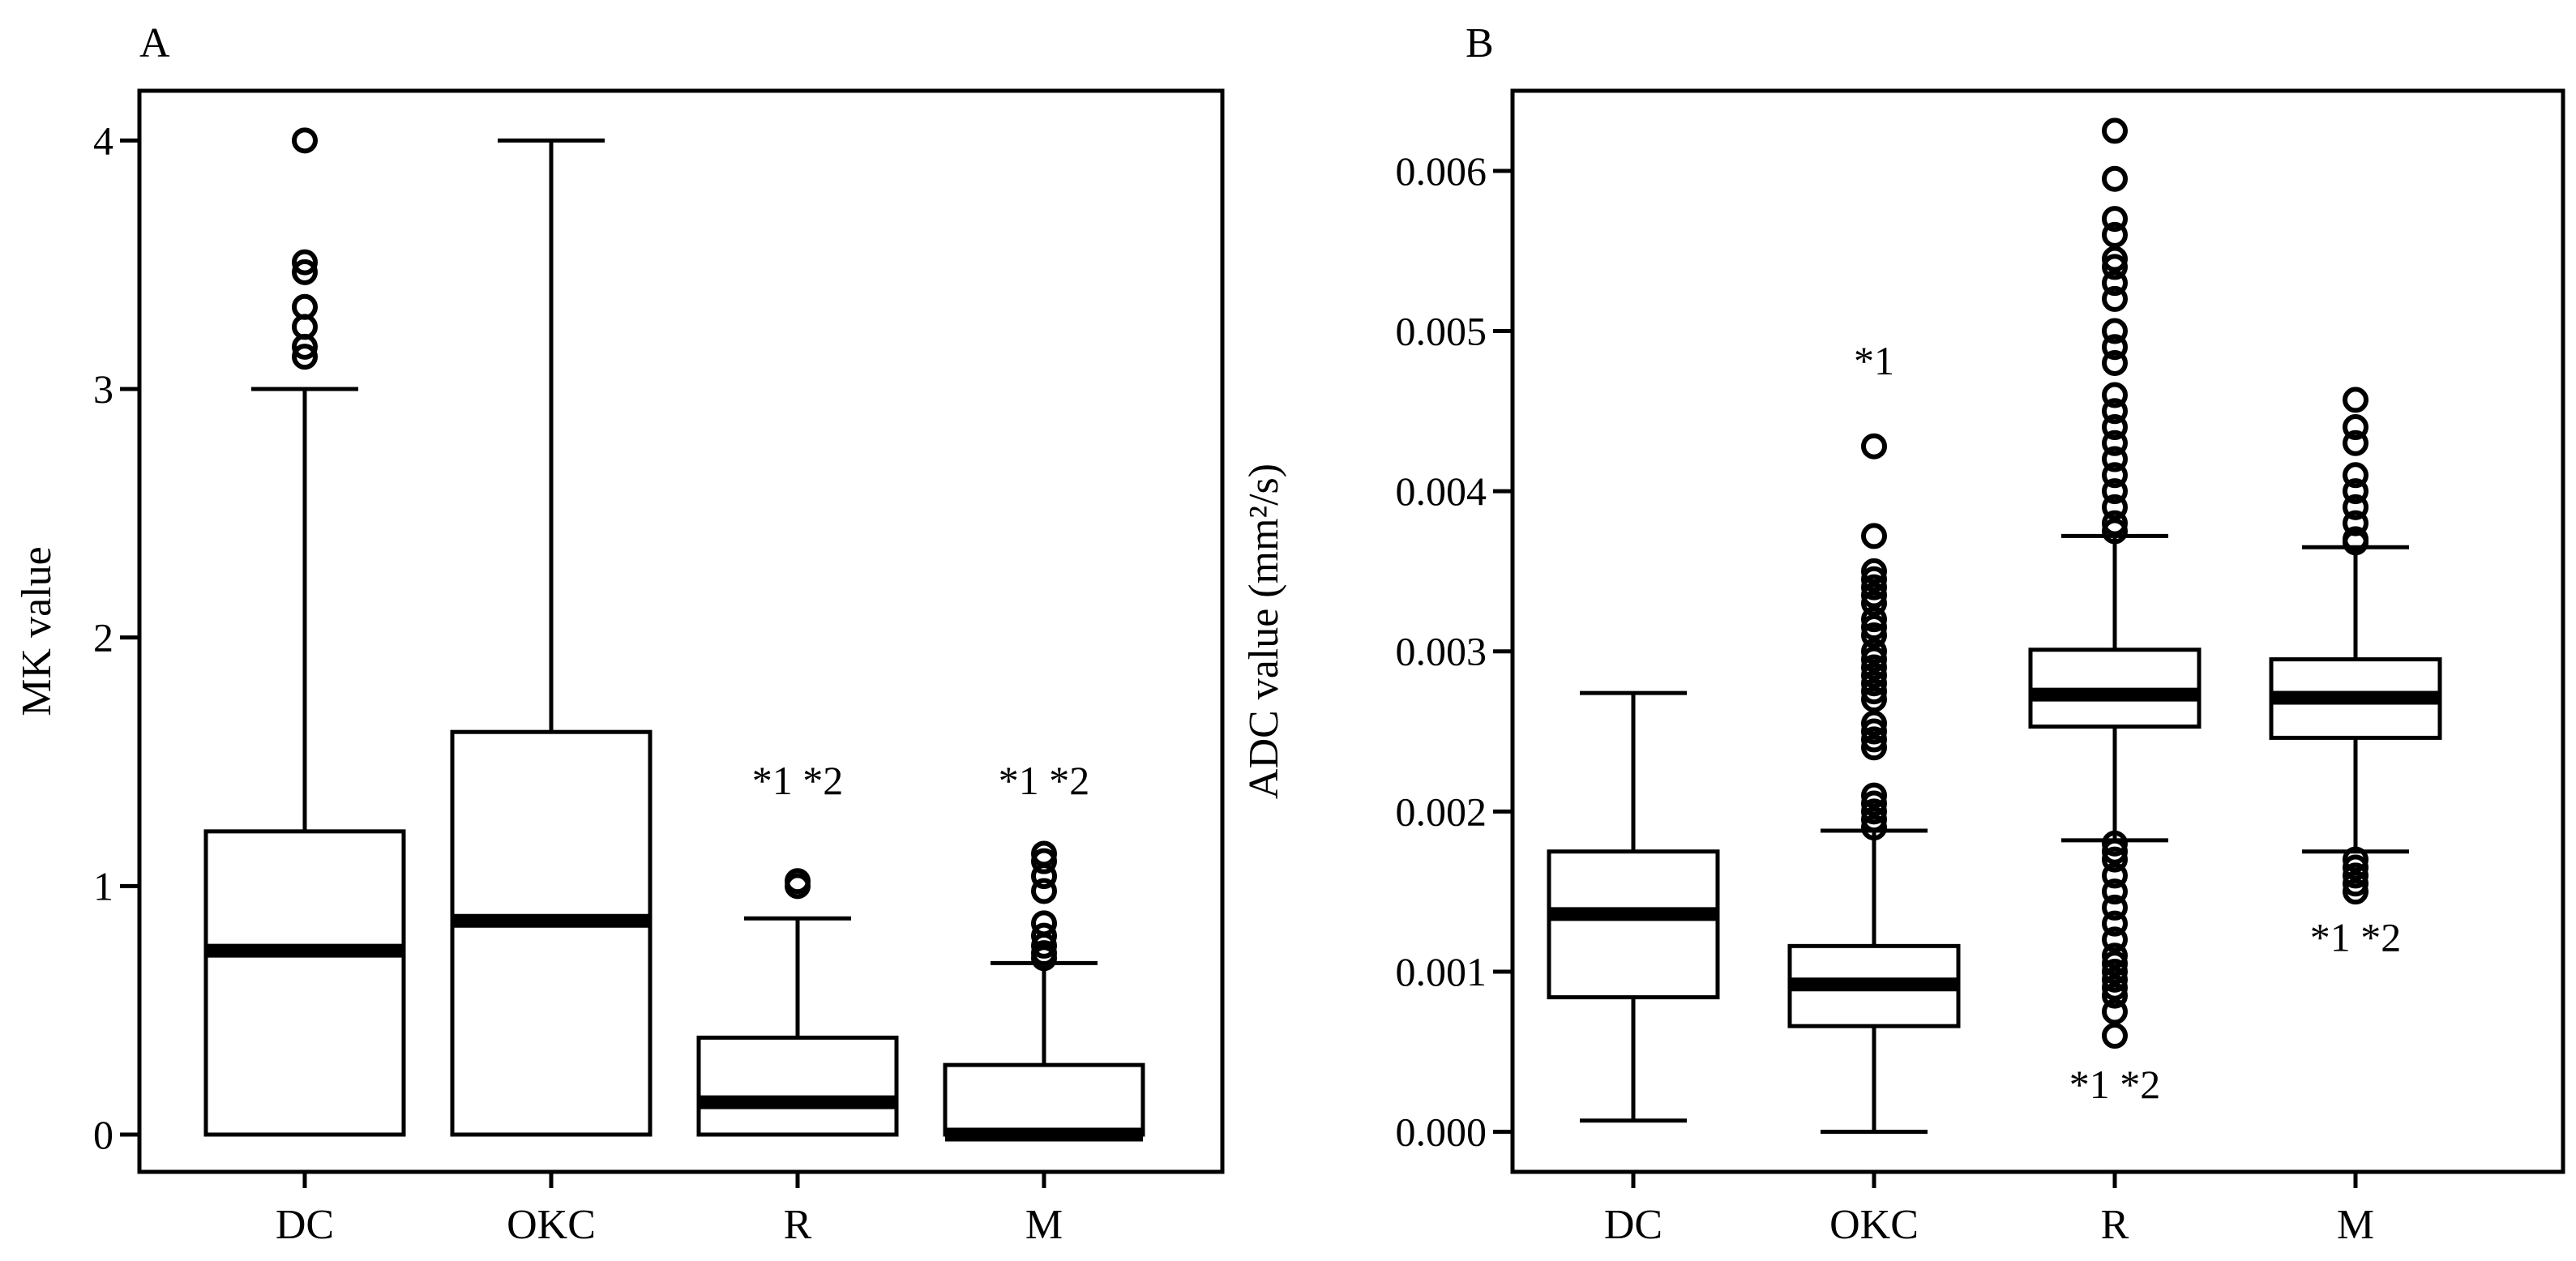 The image size is (2576, 1261). What do you see at coordinates (1441, 1132) in the screenshot?
I see `y-tick-label: 0.000` at bounding box center [1441, 1132].